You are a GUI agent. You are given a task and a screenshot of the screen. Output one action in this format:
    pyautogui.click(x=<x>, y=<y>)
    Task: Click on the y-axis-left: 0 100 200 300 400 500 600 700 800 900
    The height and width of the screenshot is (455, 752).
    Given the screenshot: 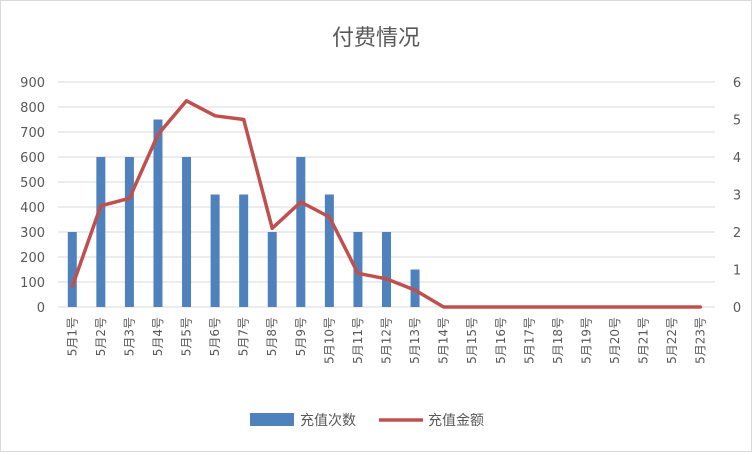 What is the action you would take?
    pyautogui.click(x=32, y=196)
    